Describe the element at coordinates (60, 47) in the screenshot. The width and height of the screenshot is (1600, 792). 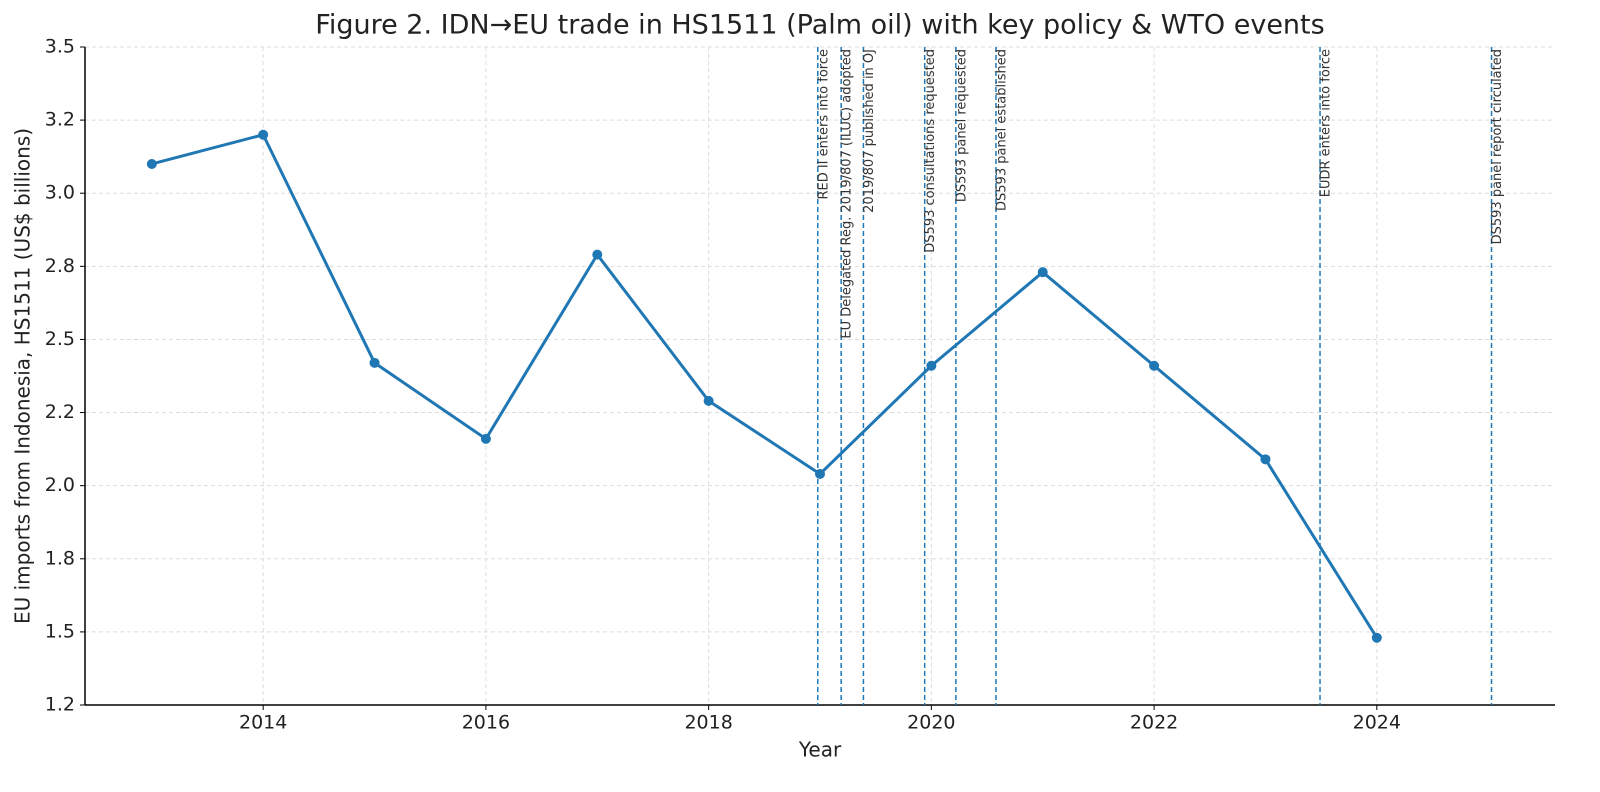
I see `y-tick-label: 3.5` at that location.